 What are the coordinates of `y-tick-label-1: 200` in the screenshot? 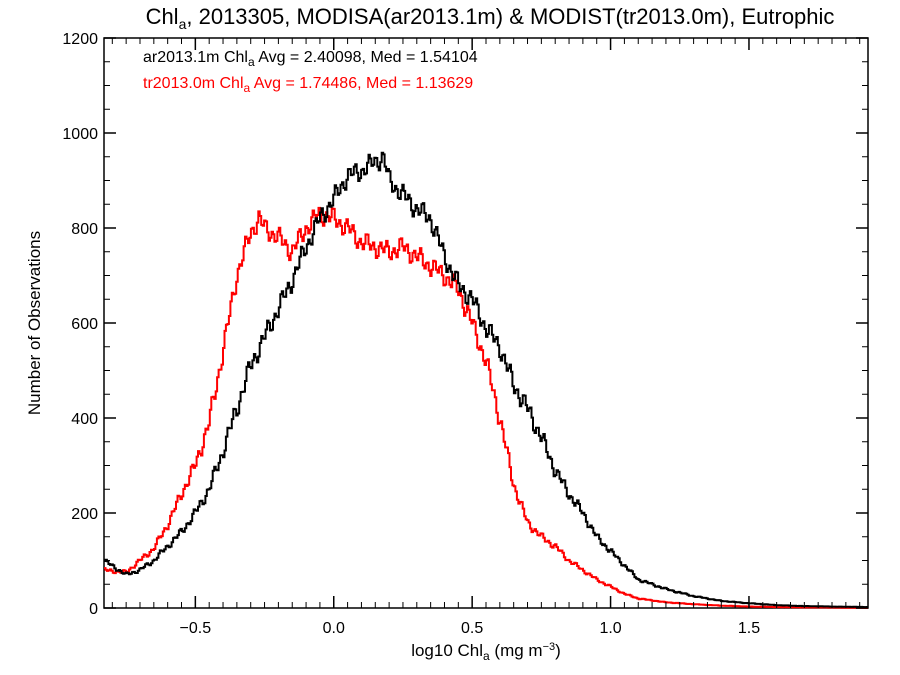 It's located at (84, 514).